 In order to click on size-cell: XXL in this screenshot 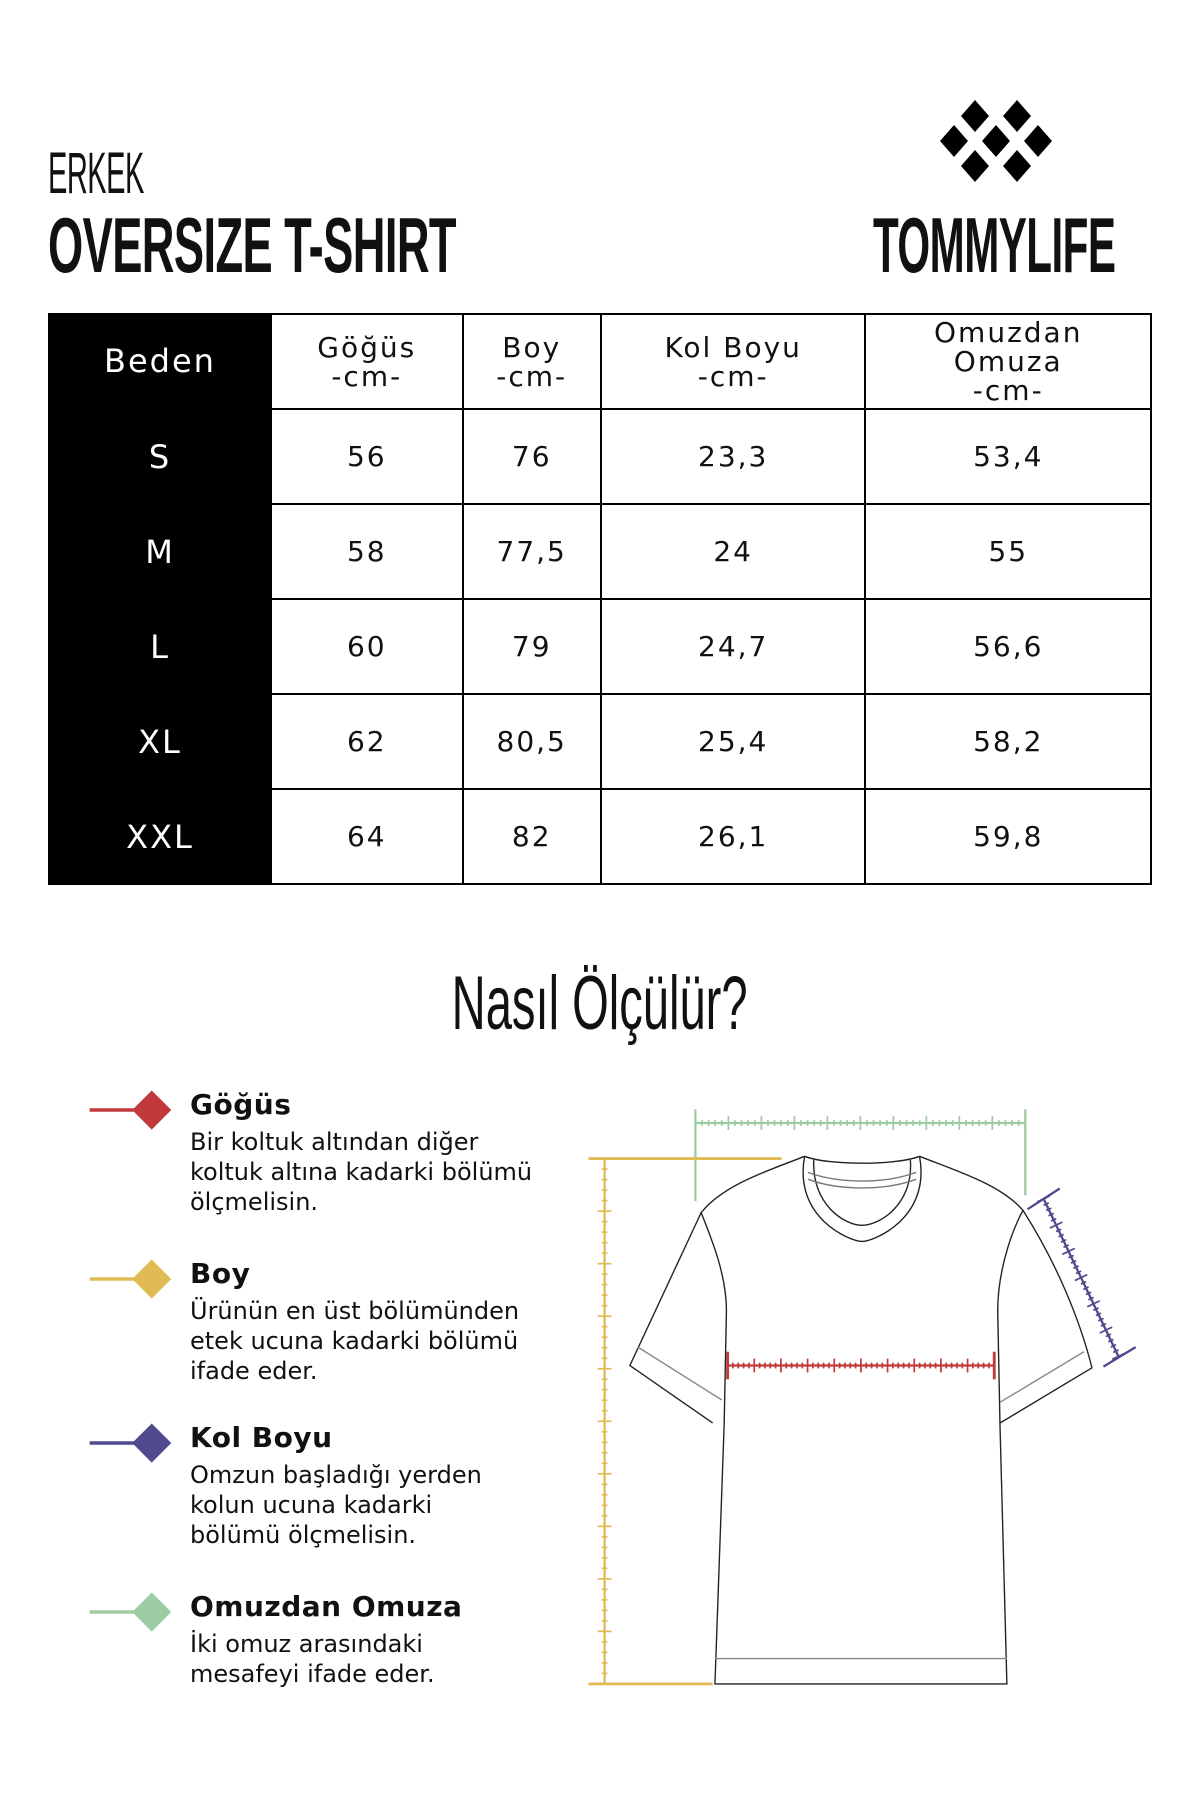, I will do `click(160, 836)`.